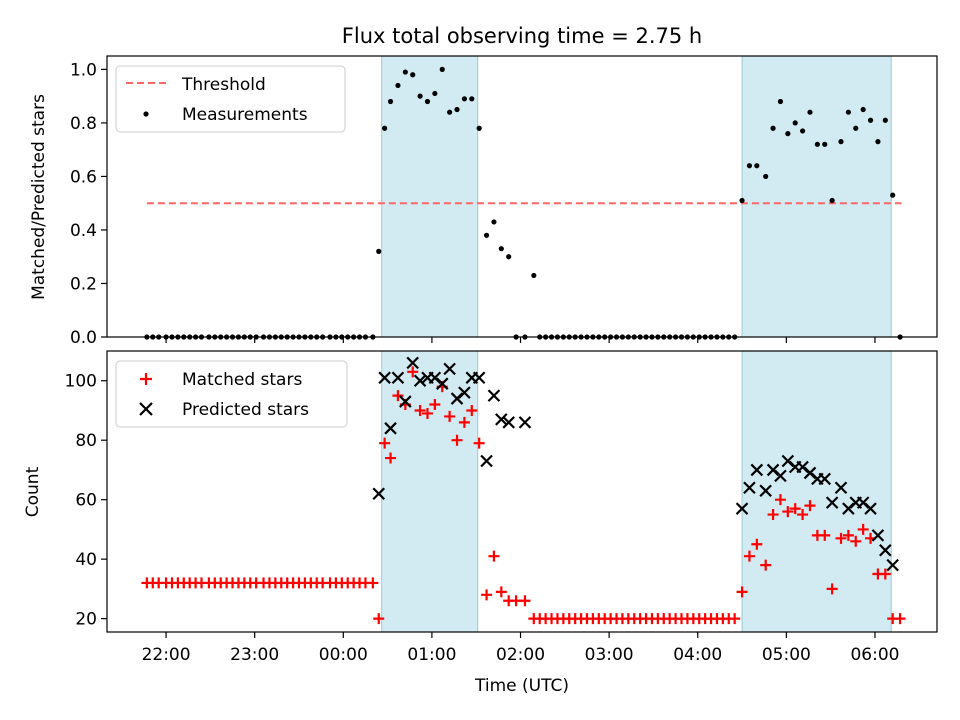 The image size is (960, 720). Describe the element at coordinates (39, 197) in the screenshot. I see `top-y-axis-label: Matched/Predicted stars` at that location.